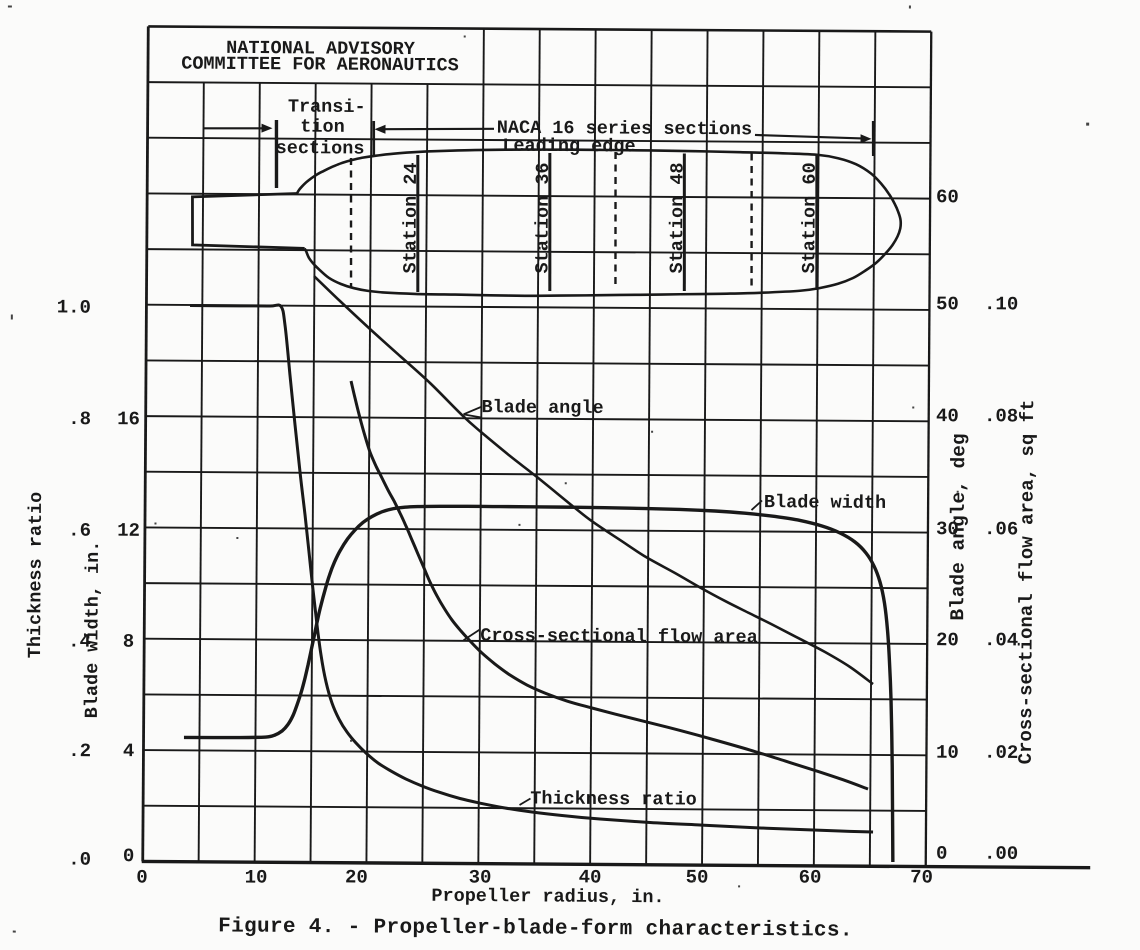 Image resolution: width=1140 pixels, height=950 pixels. Describe the element at coordinates (1001, 416) in the screenshot. I see `svg-text: .08` at that location.